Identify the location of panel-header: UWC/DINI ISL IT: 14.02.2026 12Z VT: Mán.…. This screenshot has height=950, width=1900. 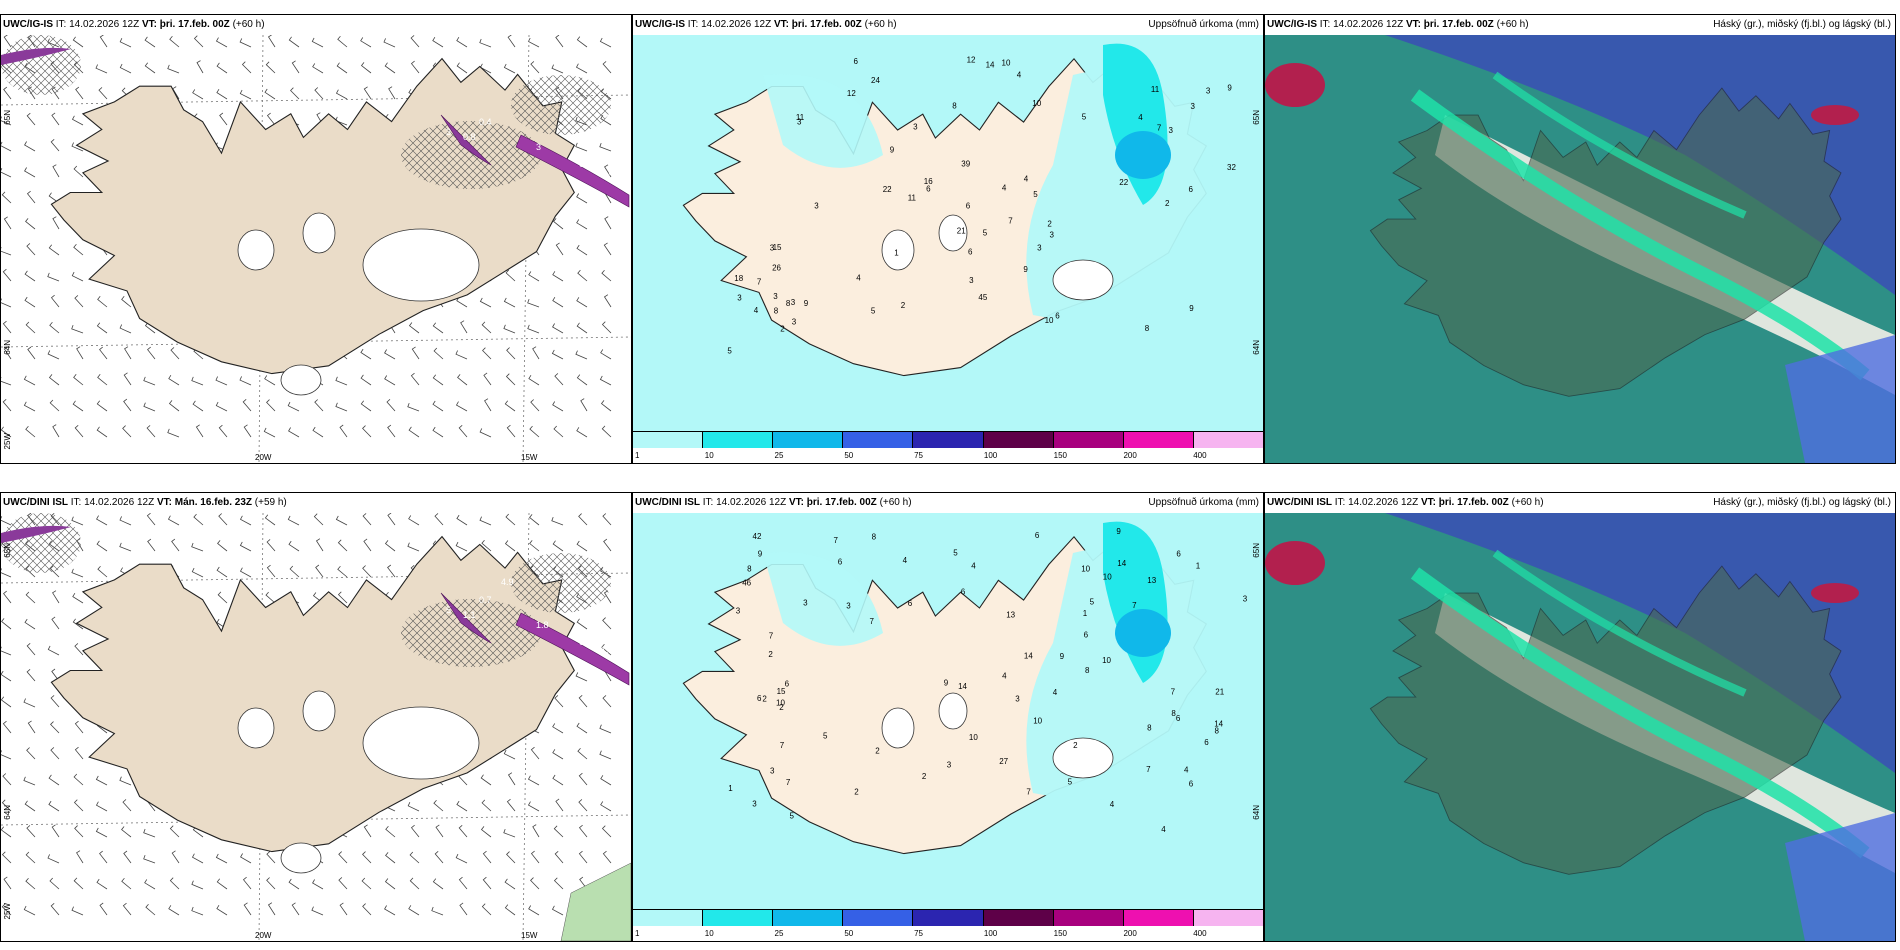
(316, 503).